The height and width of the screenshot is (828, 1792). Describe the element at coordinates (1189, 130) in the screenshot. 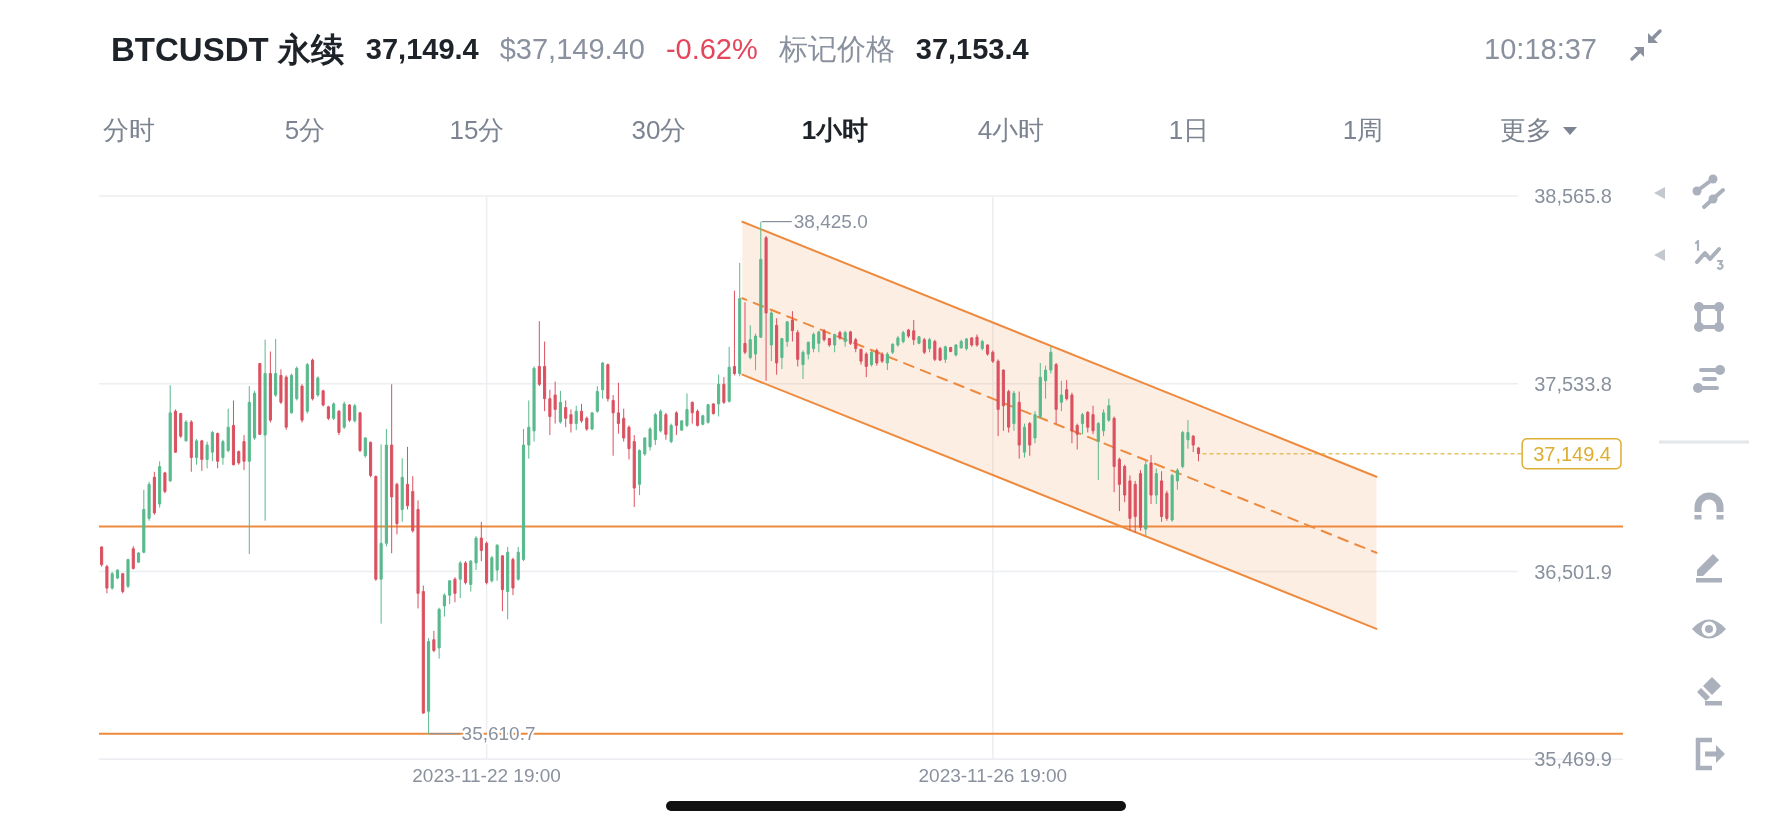

I see `text: 1日` at that location.